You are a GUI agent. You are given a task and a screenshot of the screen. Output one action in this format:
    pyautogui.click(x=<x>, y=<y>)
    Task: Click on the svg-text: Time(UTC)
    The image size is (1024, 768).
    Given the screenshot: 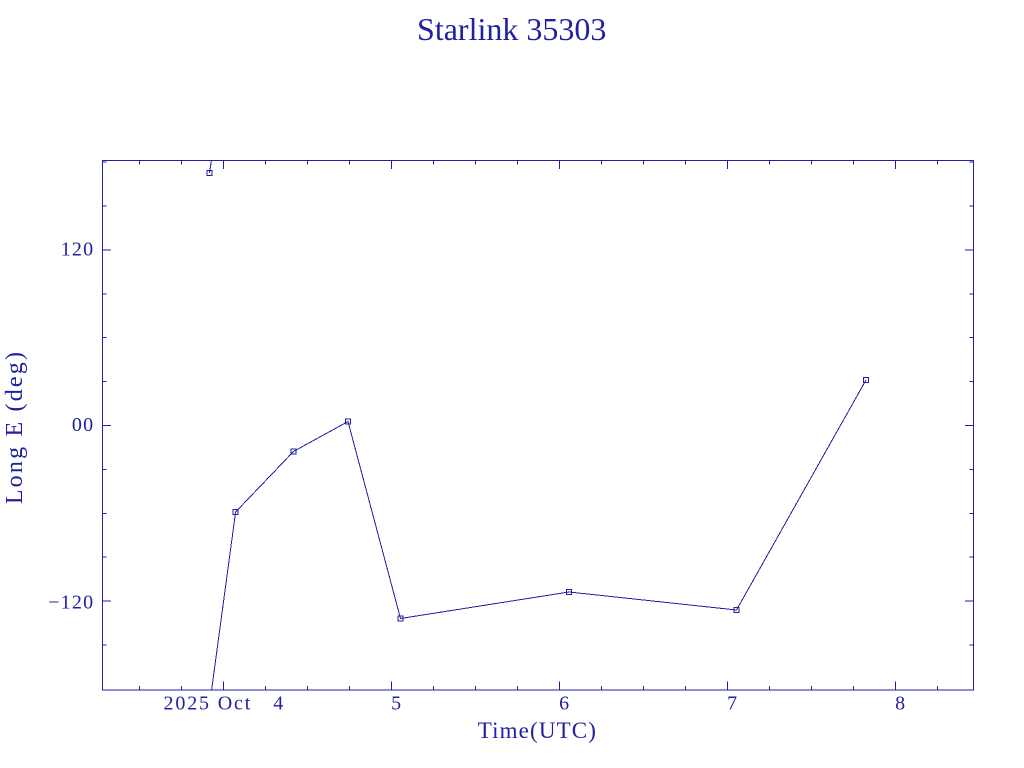 What is the action you would take?
    pyautogui.click(x=537, y=730)
    